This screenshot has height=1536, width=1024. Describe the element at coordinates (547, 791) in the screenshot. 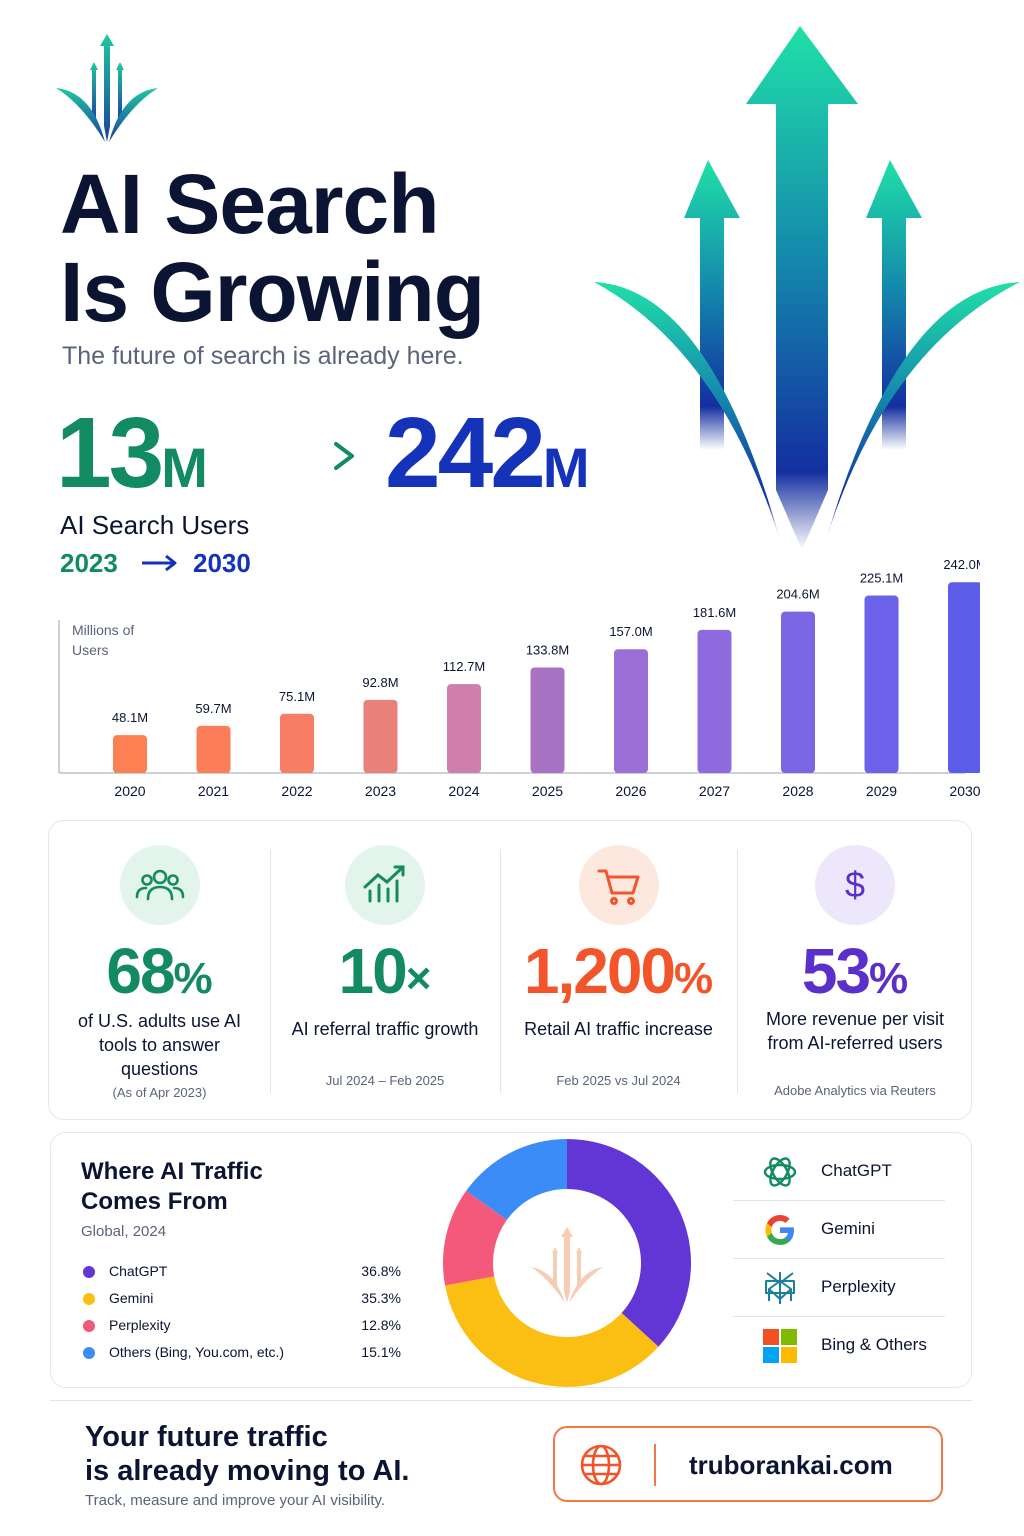

I see `x-tick-label: 2025` at that location.